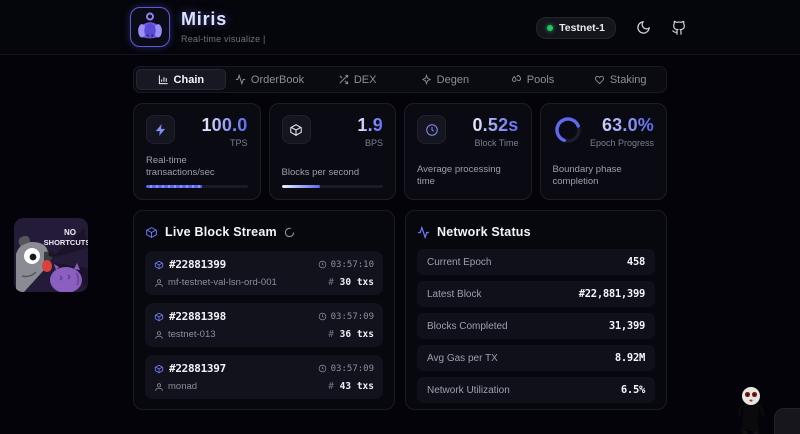 The width and height of the screenshot is (800, 434). What do you see at coordinates (599, 80) in the screenshot?
I see `heart-icon` at bounding box center [599, 80].